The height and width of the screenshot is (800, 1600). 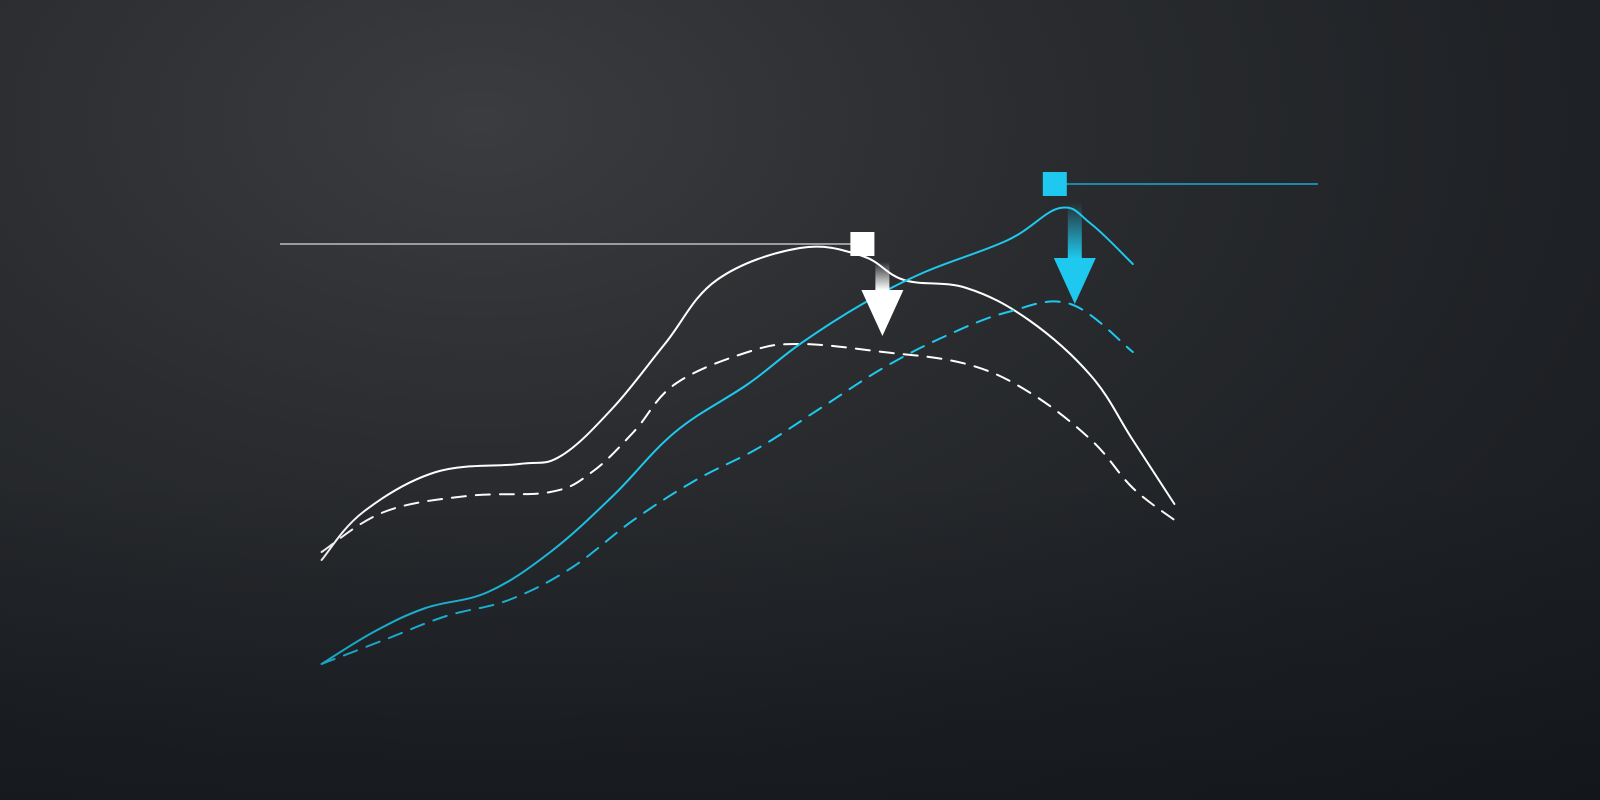 What do you see at coordinates (1074, 230) in the screenshot?
I see `marker-2-arrow-shaft` at bounding box center [1074, 230].